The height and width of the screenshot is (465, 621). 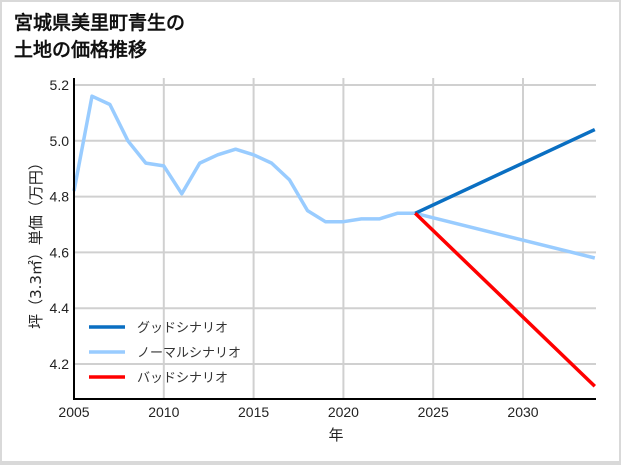 I want to click on y-tick-label: 5.2, so click(x=60, y=85).